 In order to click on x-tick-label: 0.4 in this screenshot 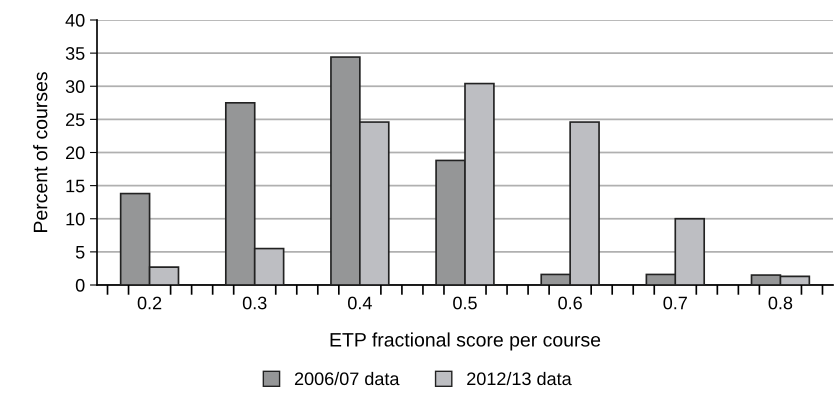, I will do `click(360, 303)`.